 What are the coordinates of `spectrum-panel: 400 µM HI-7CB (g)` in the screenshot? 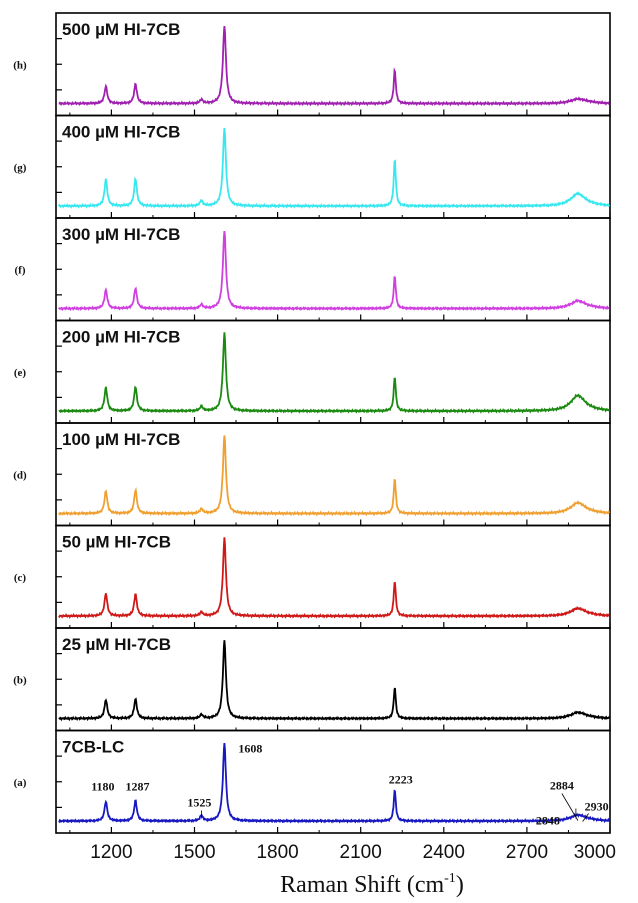 It's located at (312, 166).